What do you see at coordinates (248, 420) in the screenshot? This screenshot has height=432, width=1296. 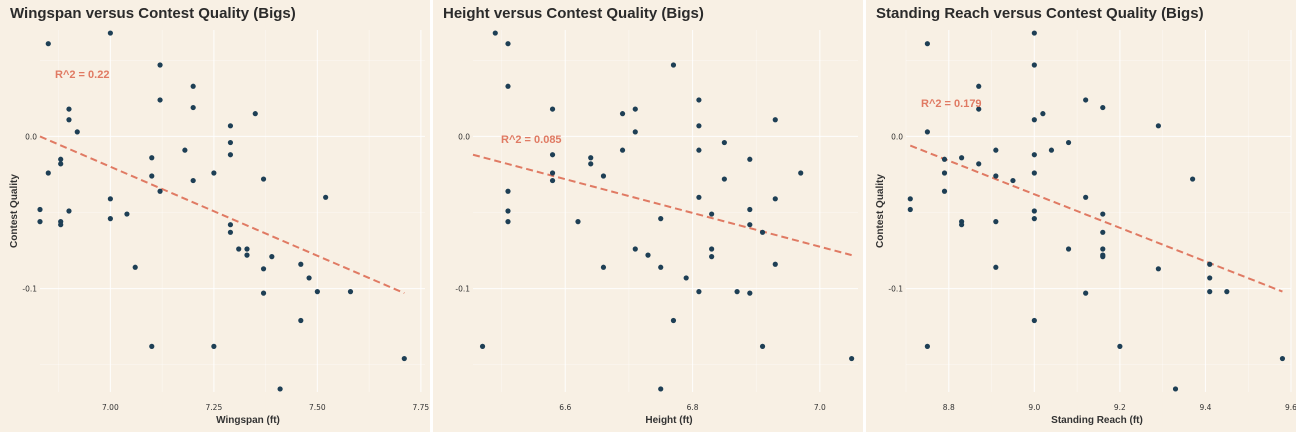 I see `x-axis-label: Wingspan (ft)` at bounding box center [248, 420].